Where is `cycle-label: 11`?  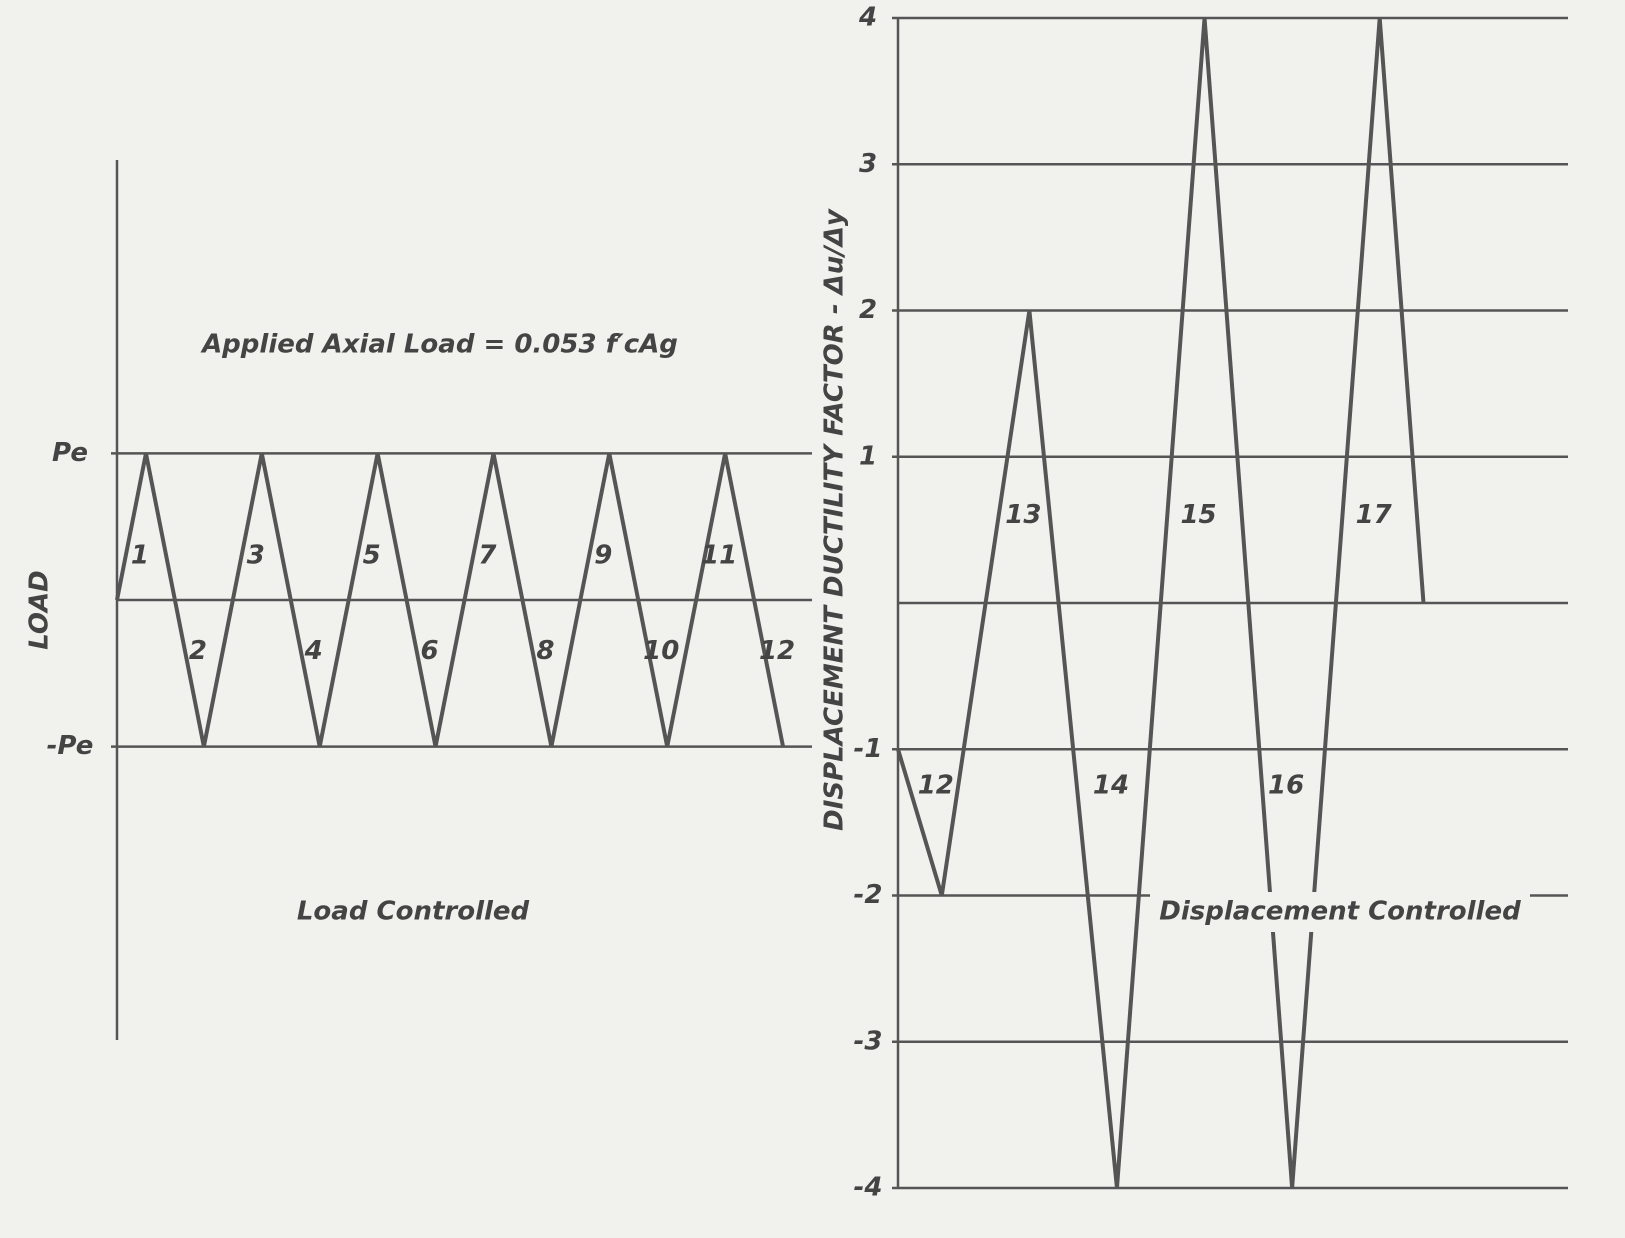
cycle-label: 11 is located at coordinates (719, 556).